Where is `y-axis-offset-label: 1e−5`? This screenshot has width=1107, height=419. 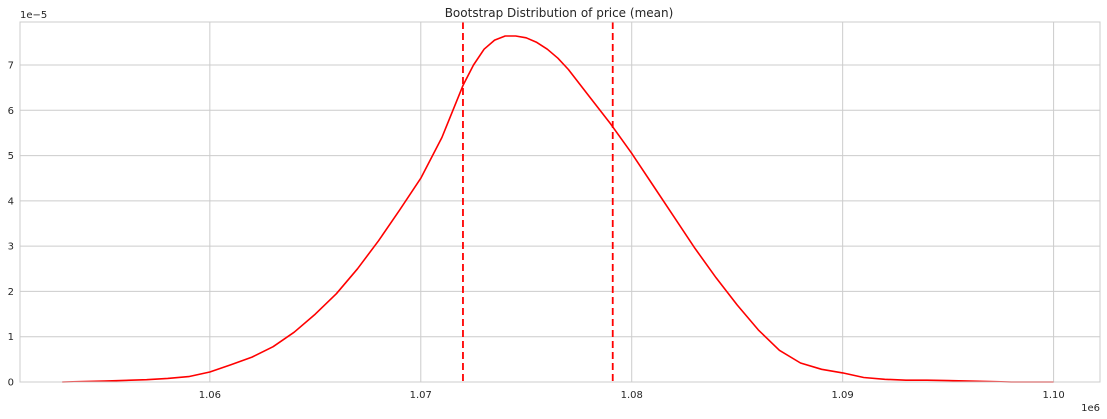
y-axis-offset-label: 1e−5 is located at coordinates (33, 15).